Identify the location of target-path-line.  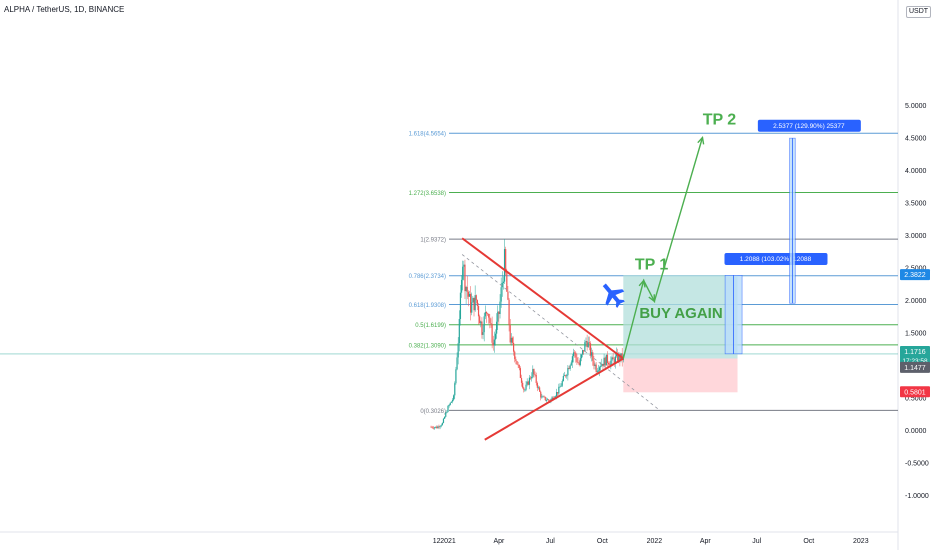
(663, 248).